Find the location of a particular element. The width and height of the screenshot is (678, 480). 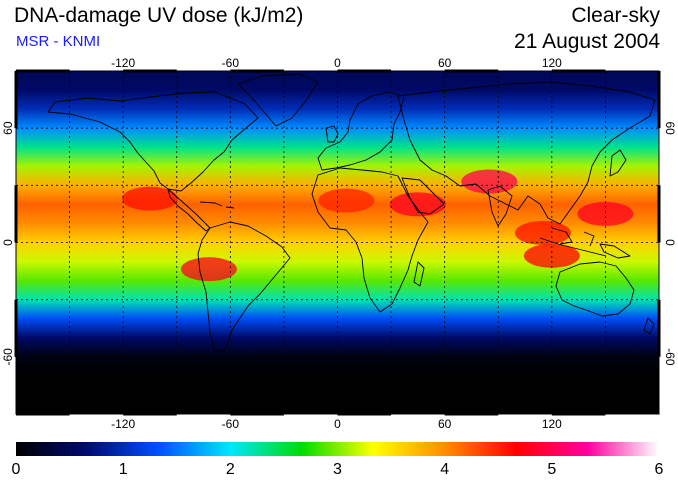

coastline-africa is located at coordinates (370, 240).